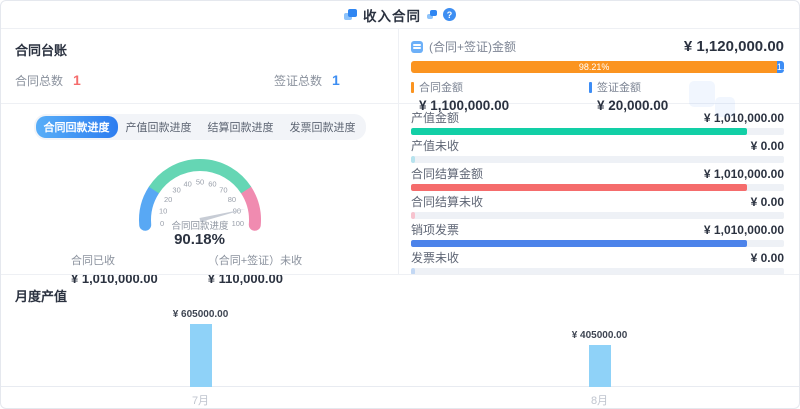  What do you see at coordinates (76, 127) in the screenshot?
I see `tab-progress-0: 合同回款进度` at bounding box center [76, 127].